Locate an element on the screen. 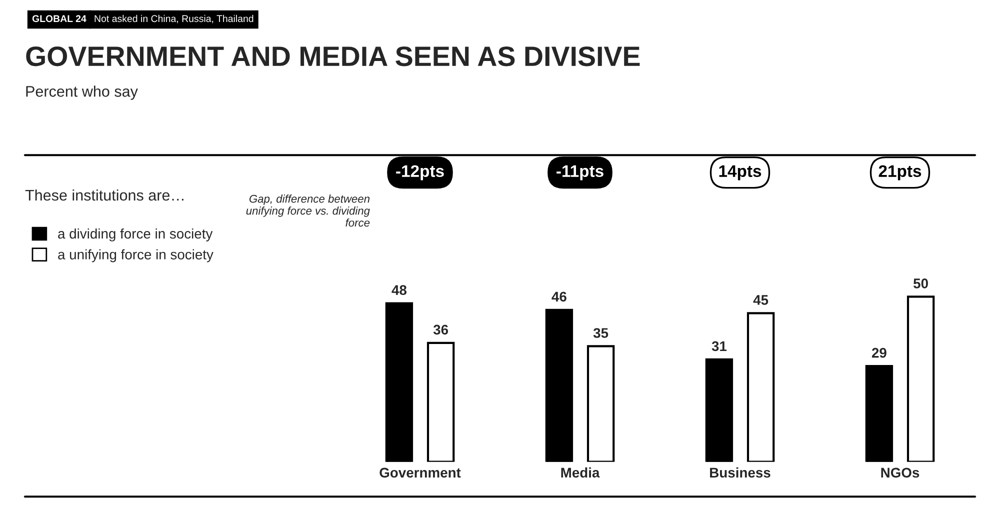 This screenshot has width=1000, height=512. data-label: 48 is located at coordinates (399, 290).